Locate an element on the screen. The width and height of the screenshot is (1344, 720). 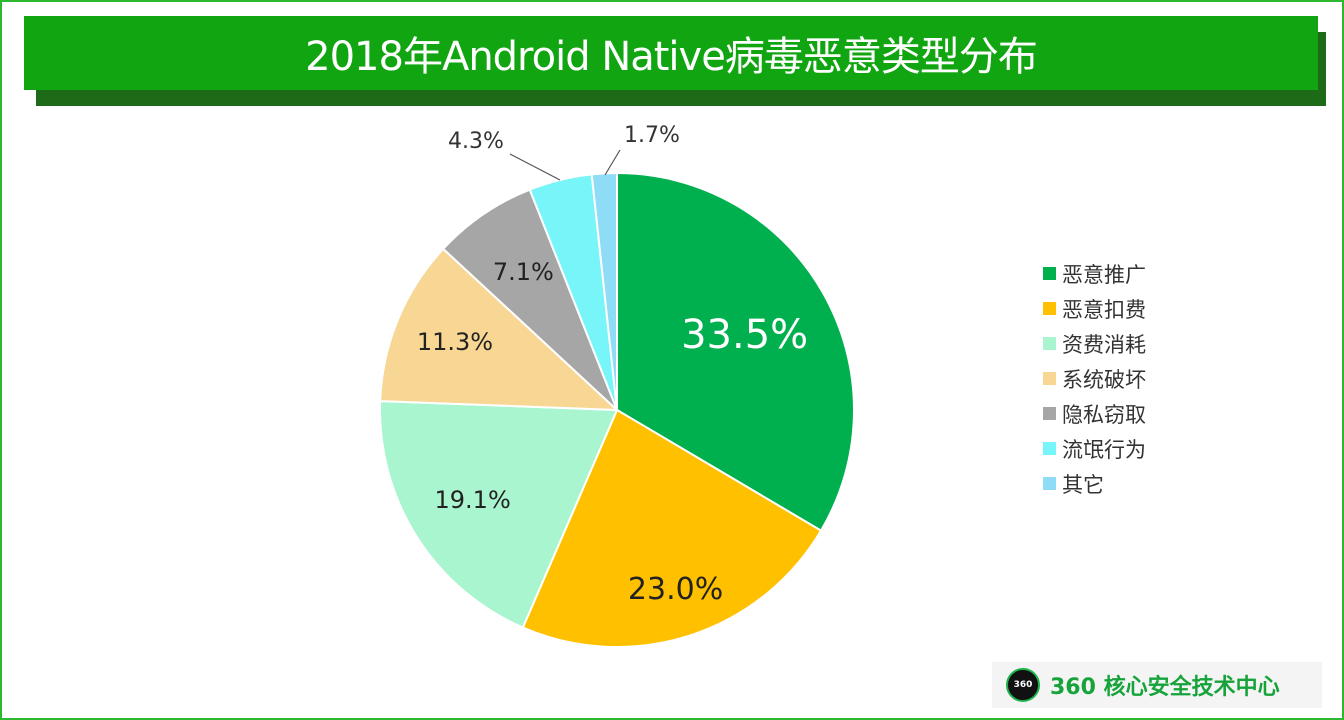
legend-item-7: 其它 is located at coordinates (1094, 483).